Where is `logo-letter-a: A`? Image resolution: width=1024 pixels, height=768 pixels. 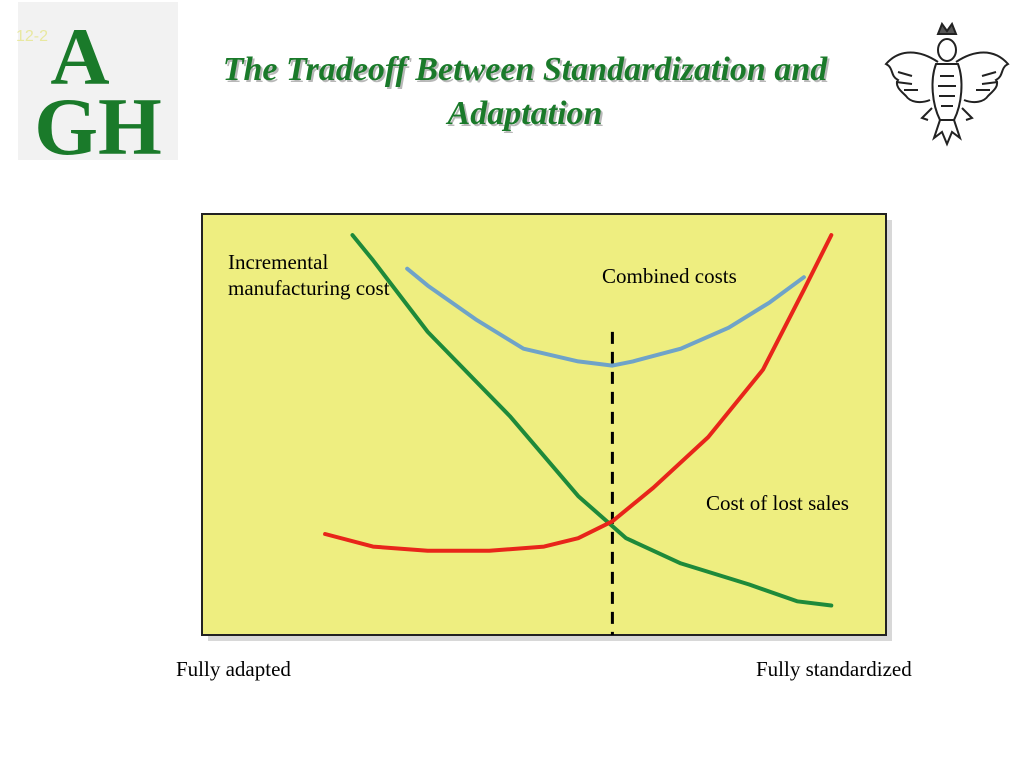 logo-letter-a: A is located at coordinates (79, 56).